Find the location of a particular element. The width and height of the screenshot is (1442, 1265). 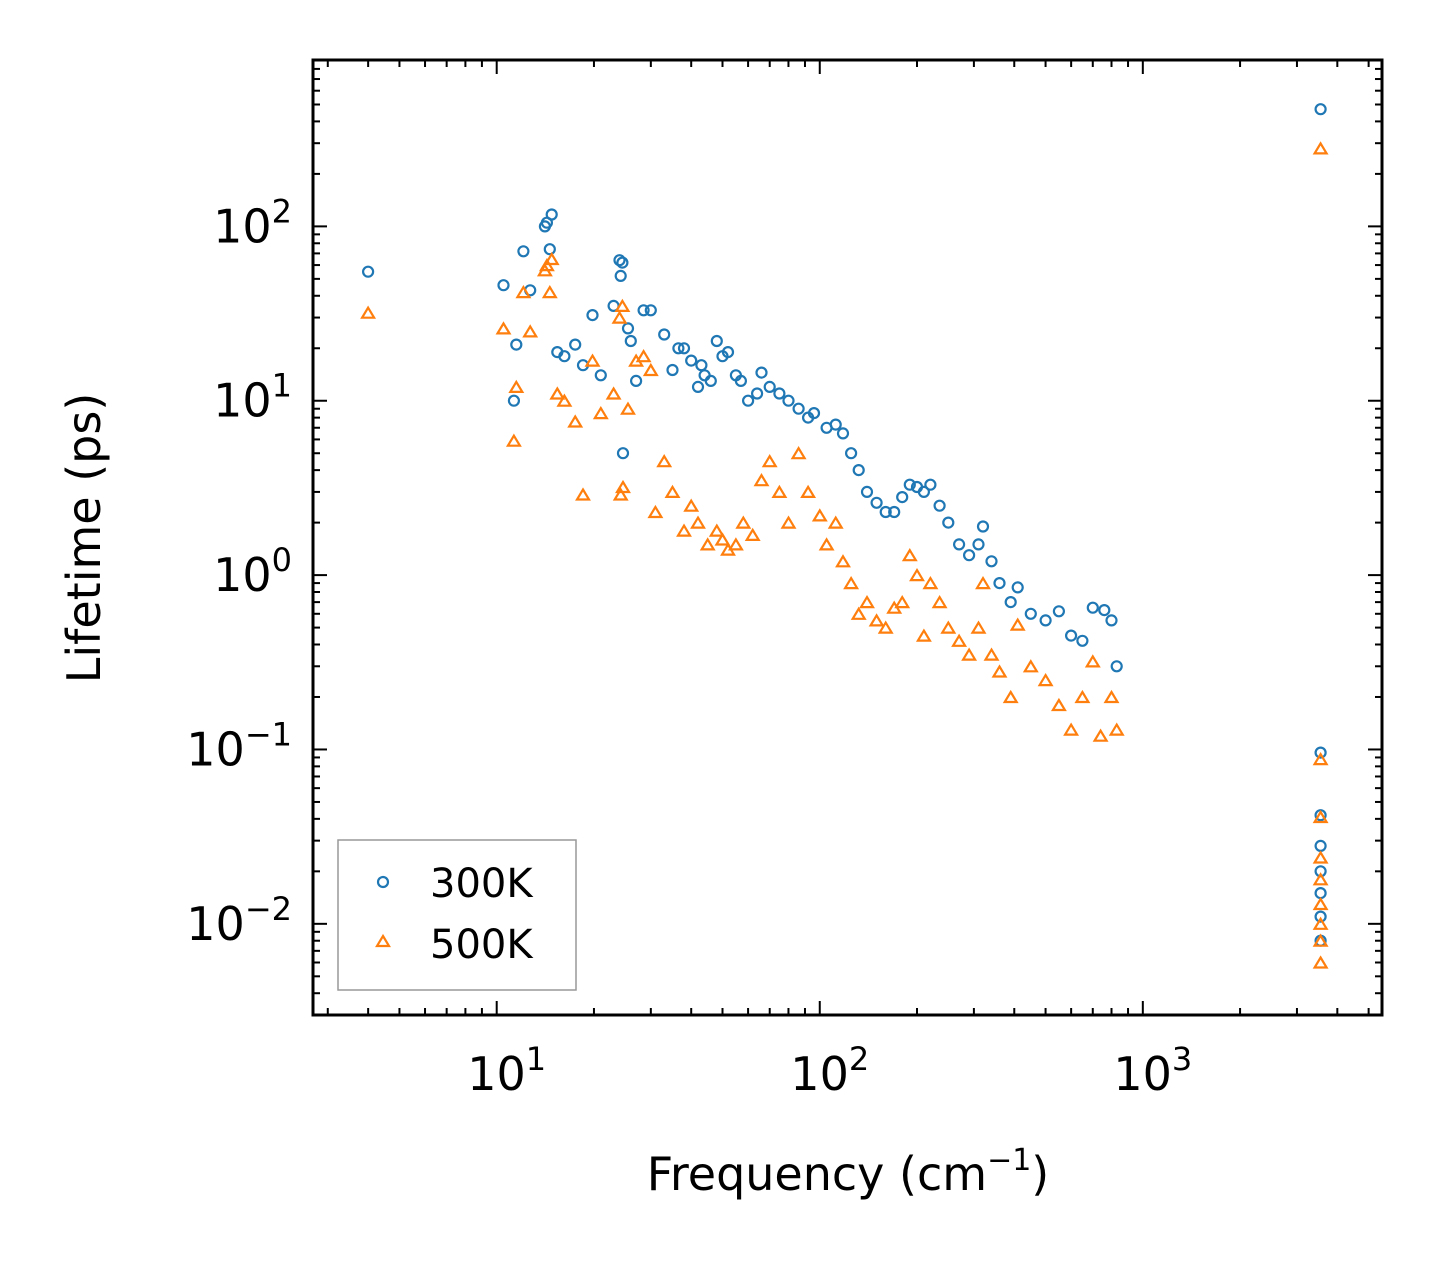

legend-box is located at coordinates (457, 915).